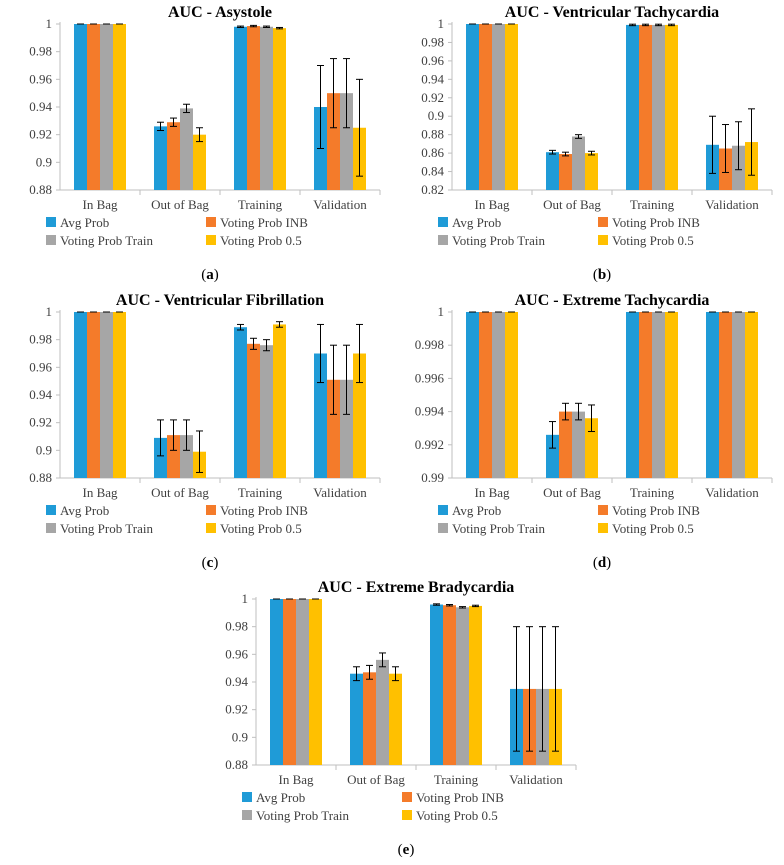  Describe the element at coordinates (652, 204) in the screenshot. I see `vtach-xtick-label-training: Training` at that location.